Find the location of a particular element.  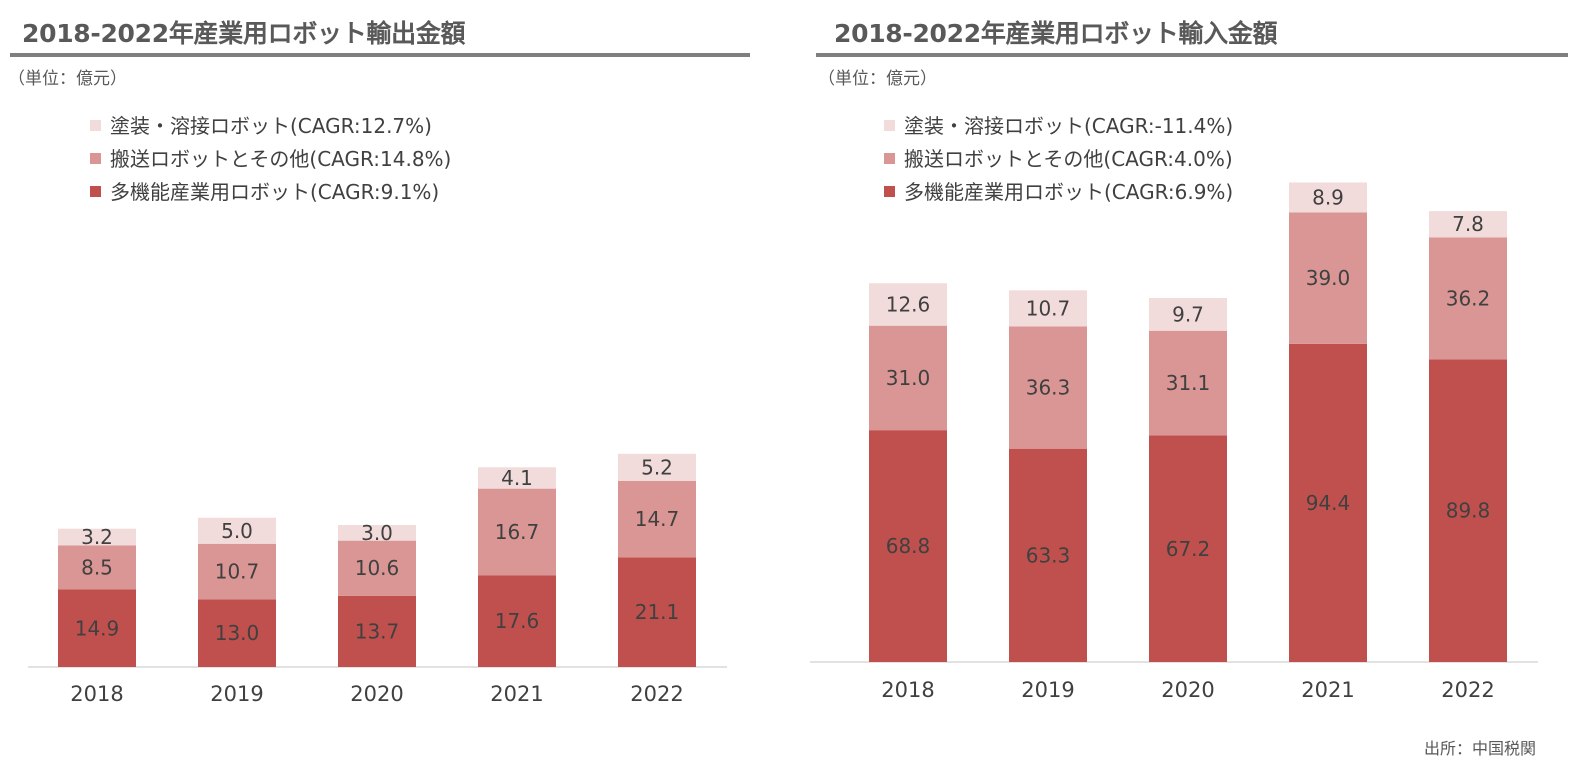

data-label-multifunction: 17.6 is located at coordinates (517, 621).